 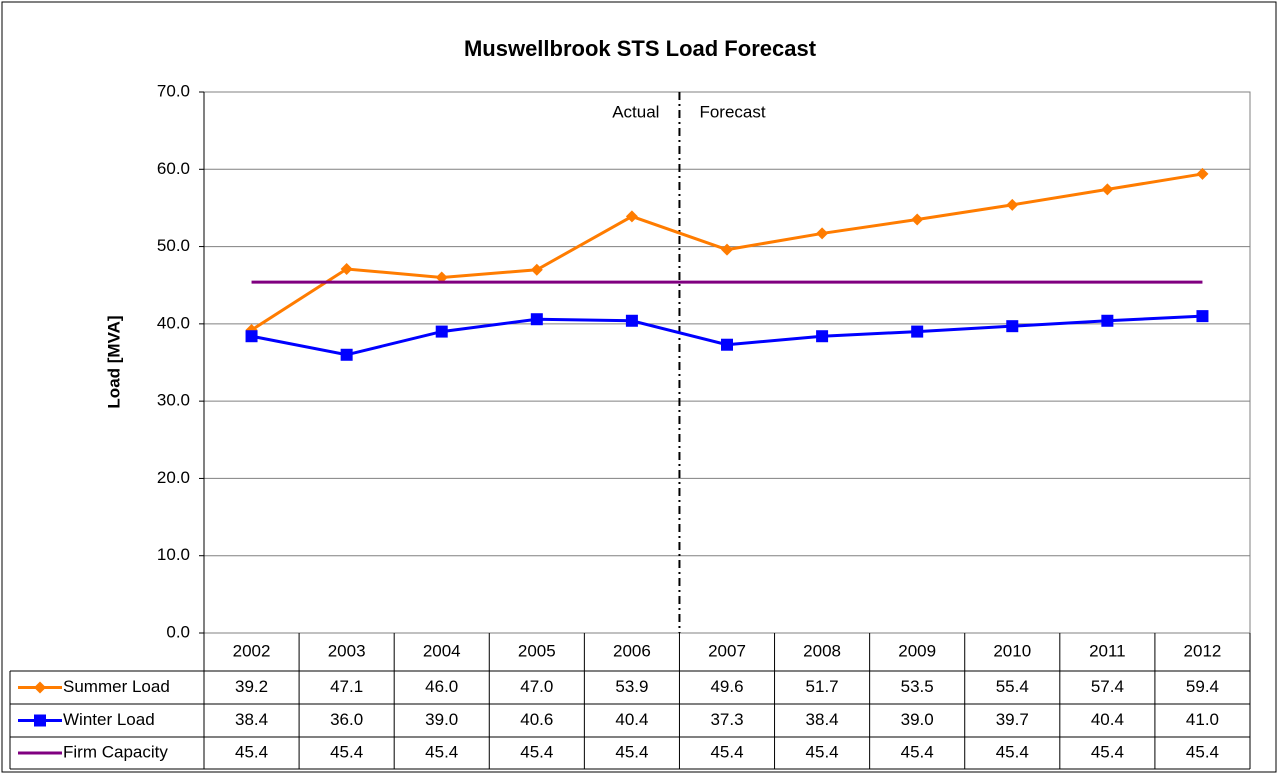 I want to click on table-value: 36.0, so click(x=346, y=719).